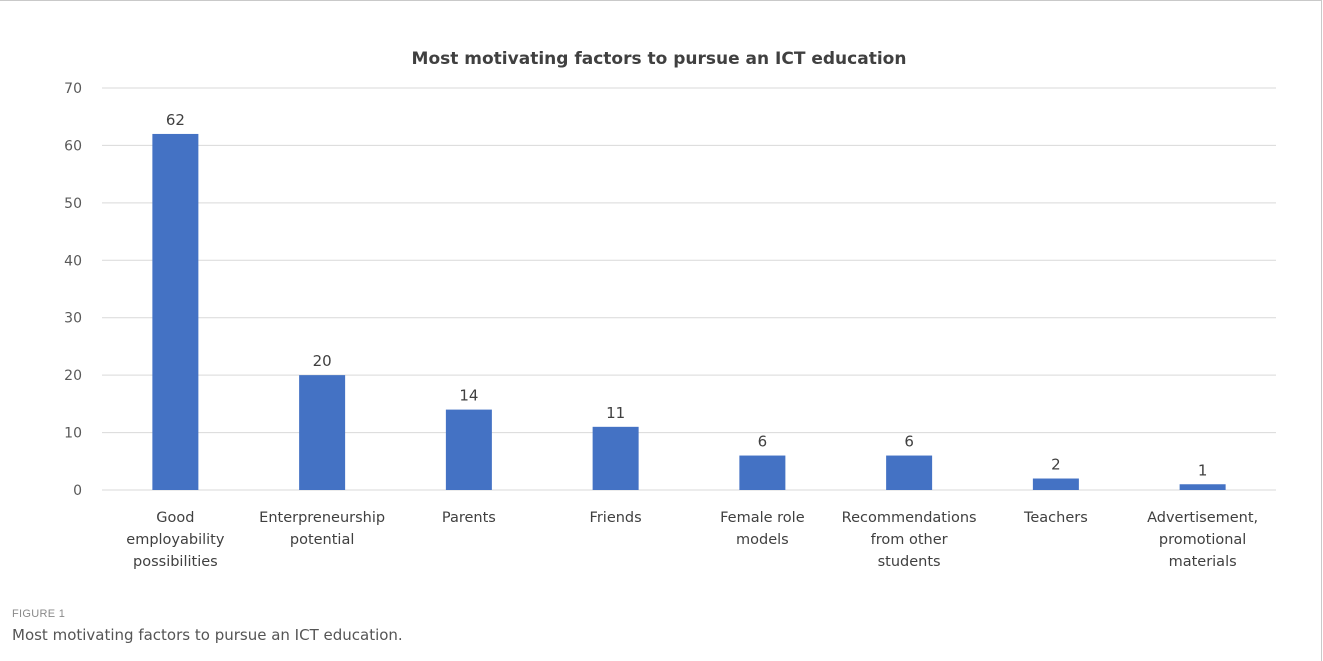 The image size is (1323, 661). Describe the element at coordinates (73, 290) in the screenshot. I see `y-axis-ticks: 0 10 20 30 40 50 60 70` at that location.